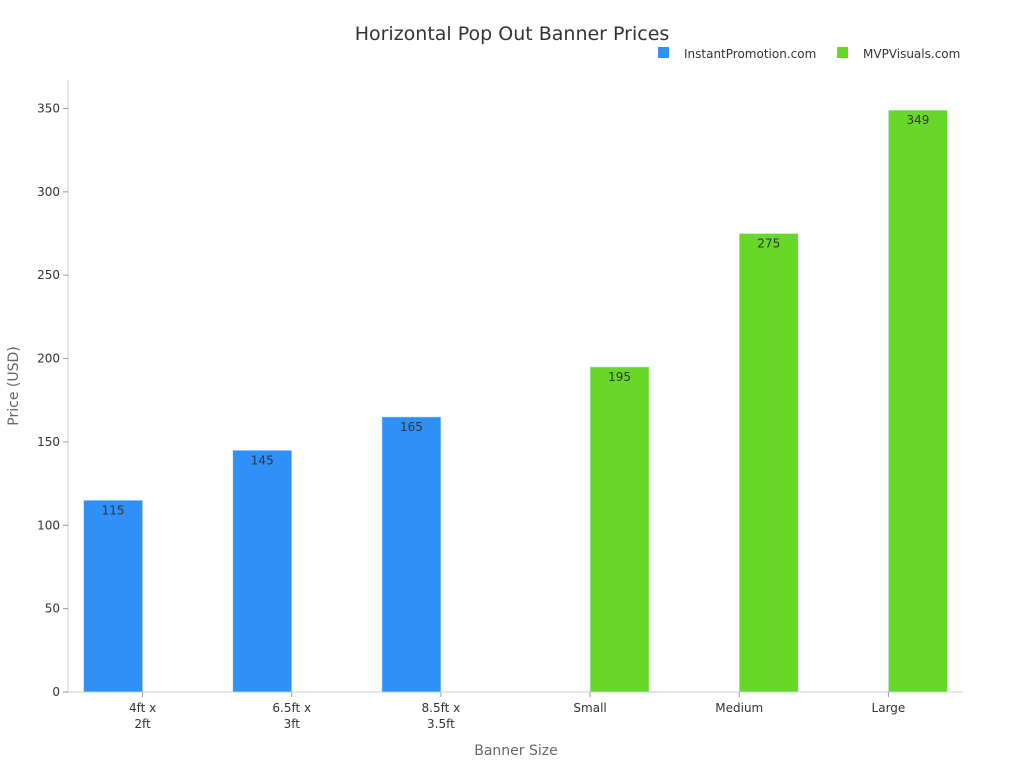  I want to click on y-axis-label: Price (USD), so click(14, 385).